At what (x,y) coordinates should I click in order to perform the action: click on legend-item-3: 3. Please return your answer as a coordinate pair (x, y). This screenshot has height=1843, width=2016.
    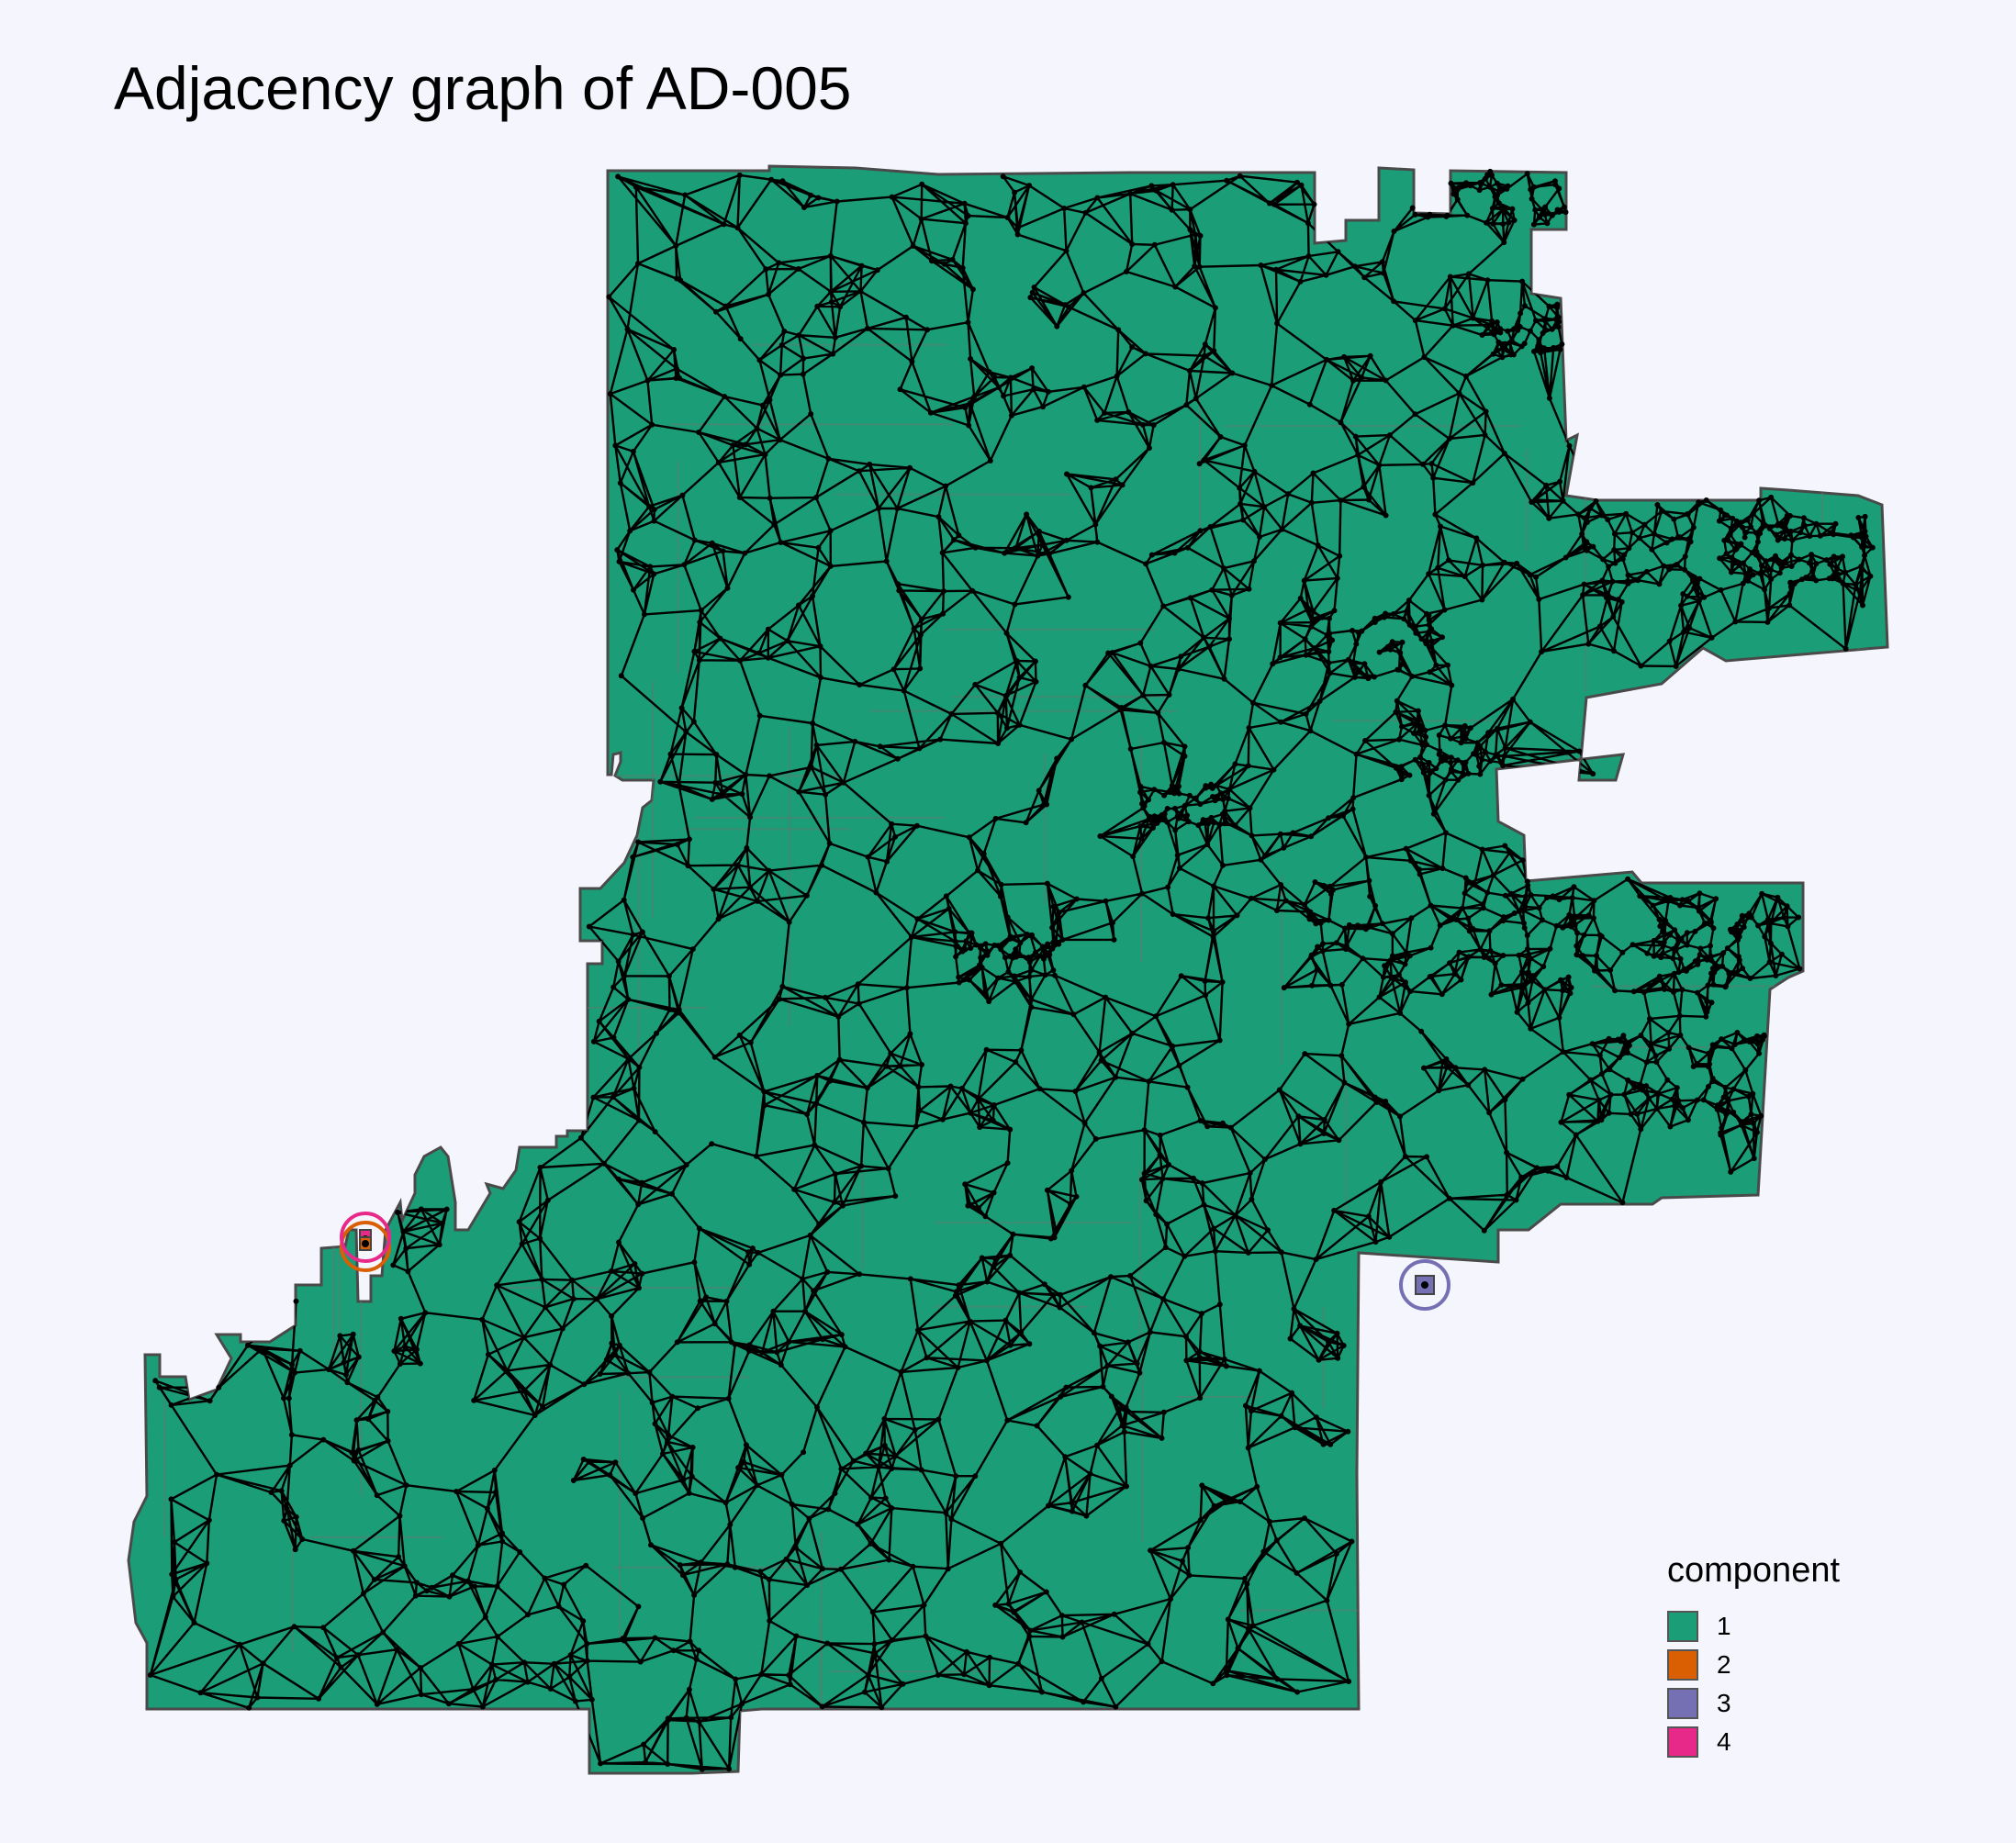
    Looking at the image, I should click on (1753, 1703).